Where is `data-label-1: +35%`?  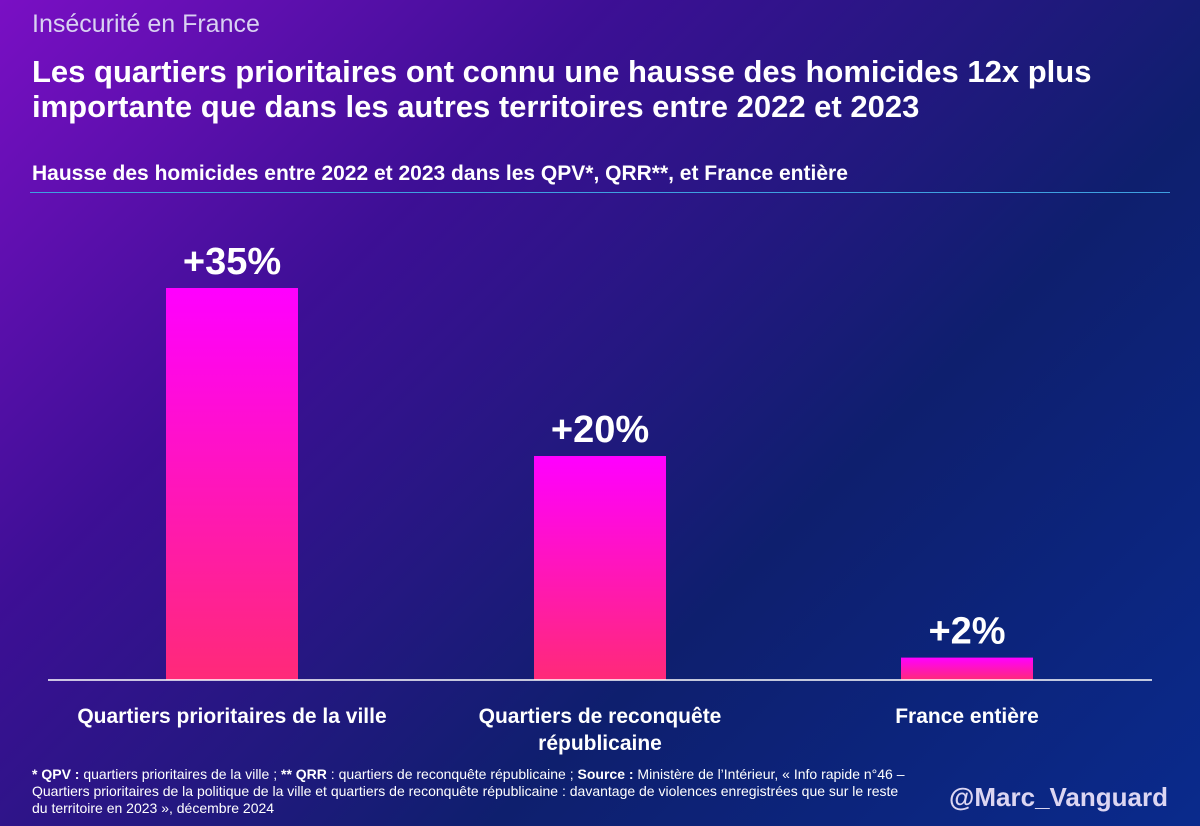
data-label-1: +35% is located at coordinates (232, 262).